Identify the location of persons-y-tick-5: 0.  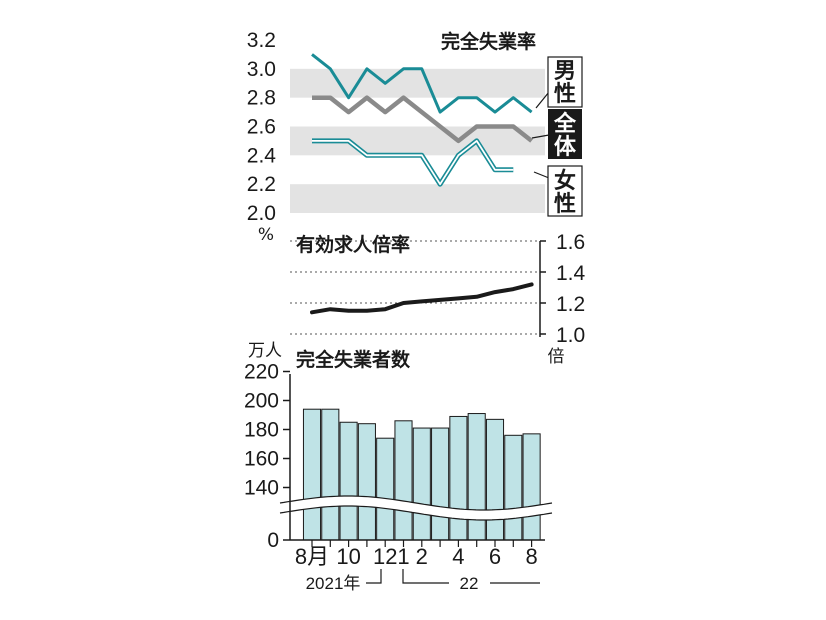
(273, 540).